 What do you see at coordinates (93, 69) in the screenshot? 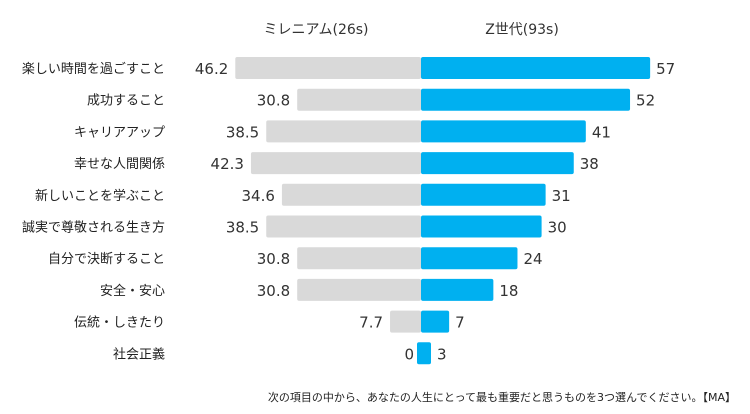
I see `category-label: 楽しい時間を過ごすこと` at bounding box center [93, 69].